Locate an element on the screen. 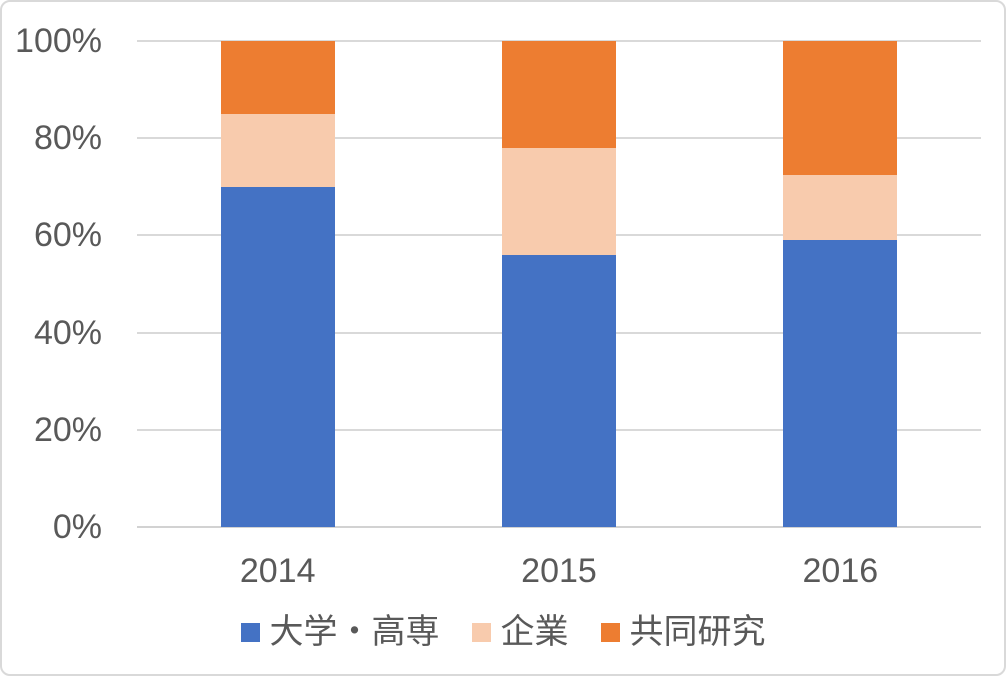  bar-2014 is located at coordinates (277, 284).